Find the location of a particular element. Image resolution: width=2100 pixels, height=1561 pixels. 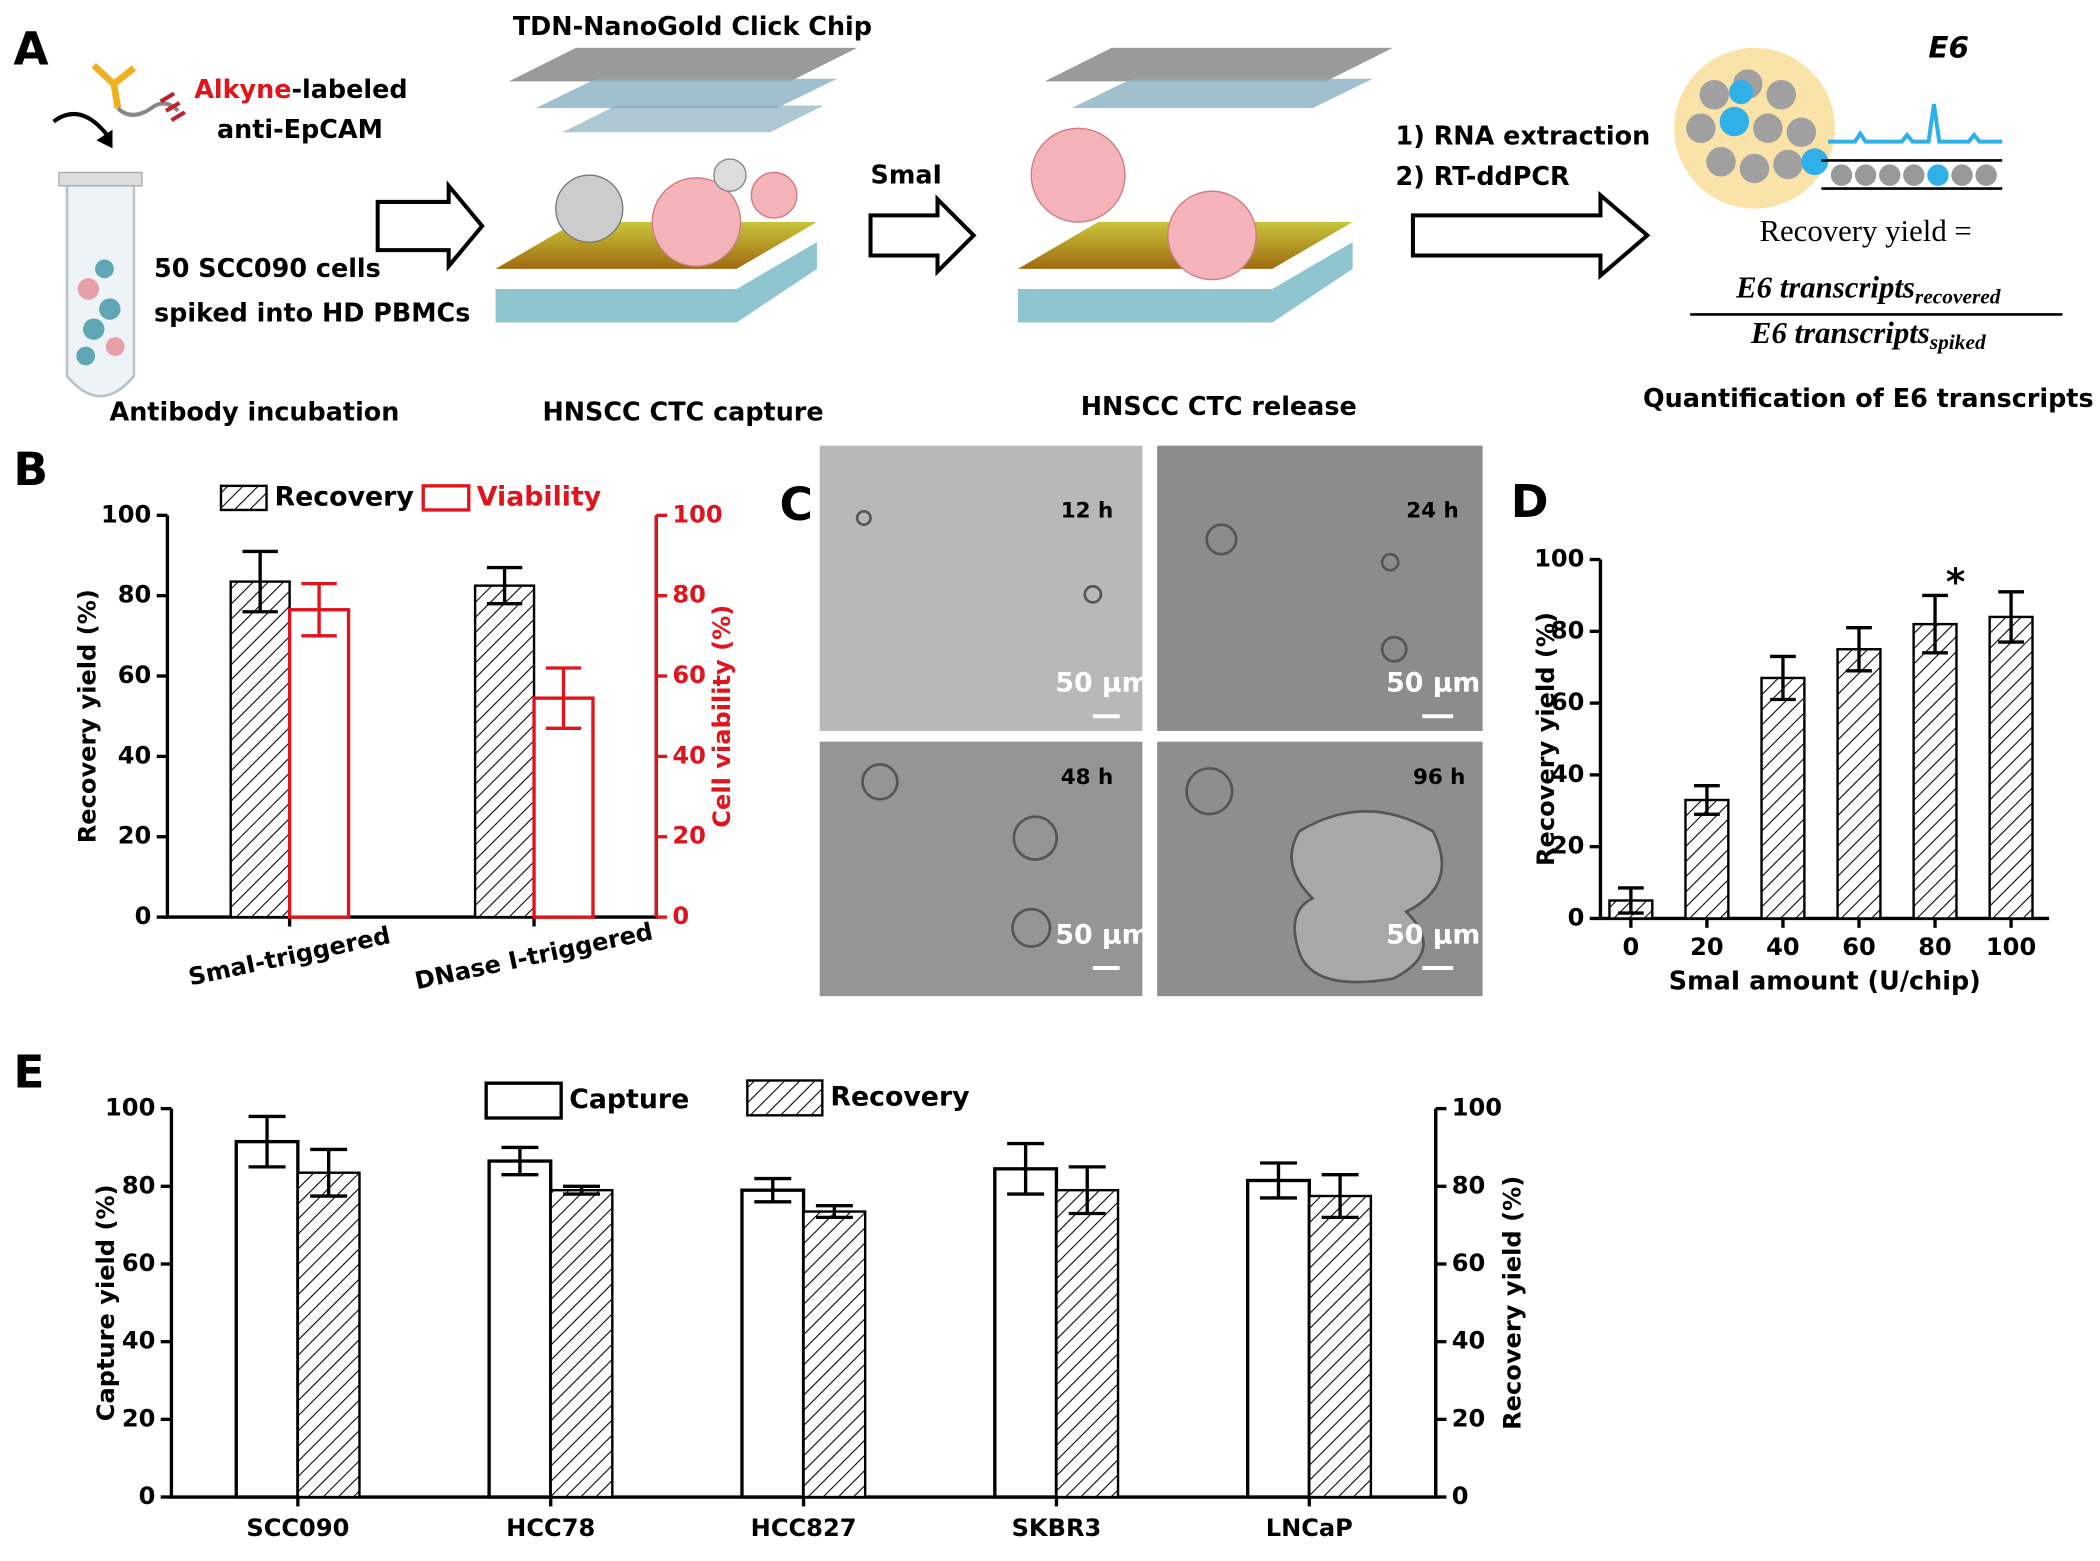

label: Alkyne-labeled is located at coordinates (300, 89).